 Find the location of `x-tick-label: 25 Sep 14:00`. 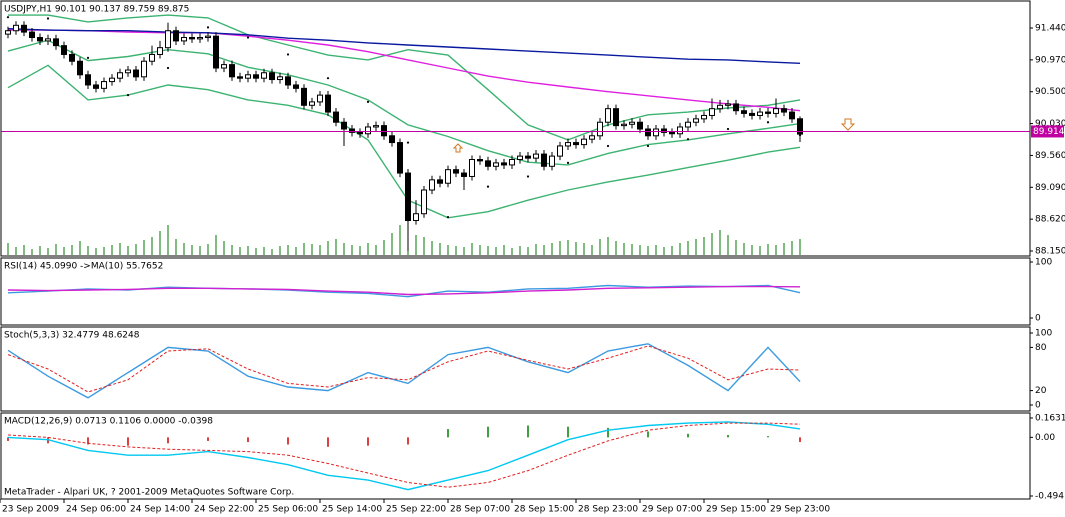

x-tick-label: 25 Sep 14:00 is located at coordinates (352, 510).